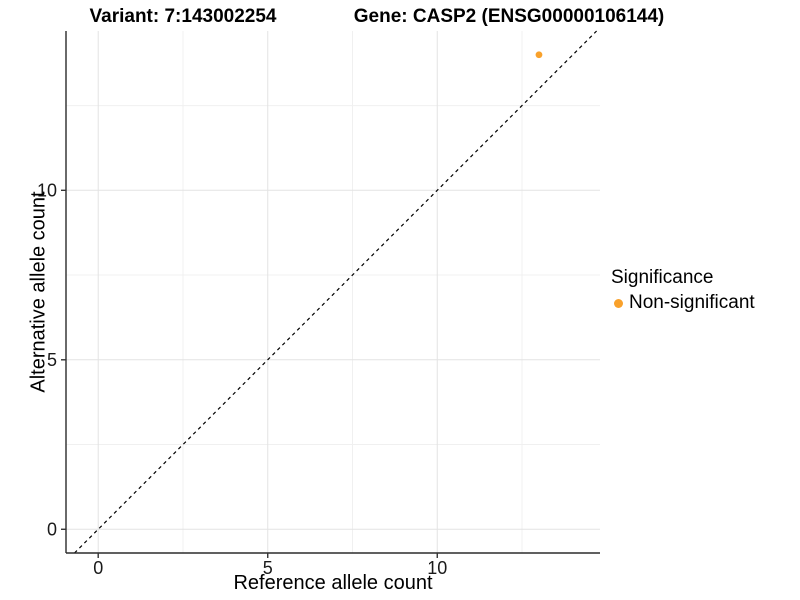  Describe the element at coordinates (539, 55) in the screenshot. I see `data-point` at that location.